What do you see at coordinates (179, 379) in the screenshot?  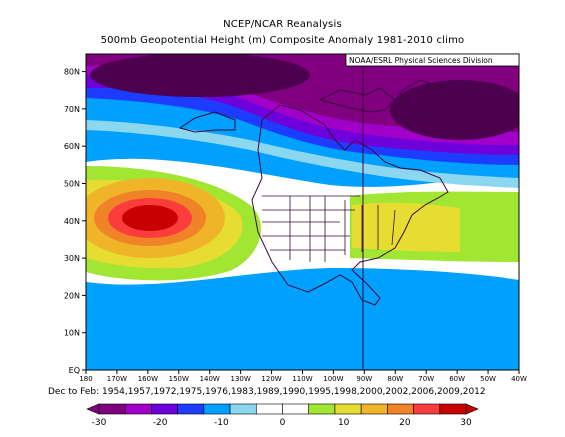 I see `lon-tick-label: 150W` at bounding box center [179, 379].